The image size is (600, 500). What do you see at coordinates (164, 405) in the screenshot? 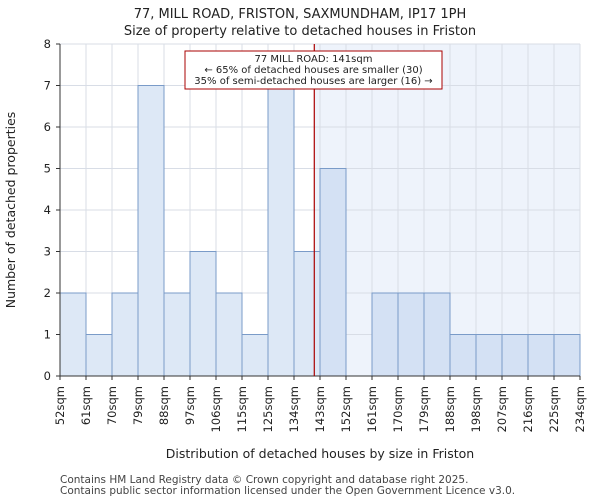
I see `x-tick-label: 88sqm` at bounding box center [164, 405].